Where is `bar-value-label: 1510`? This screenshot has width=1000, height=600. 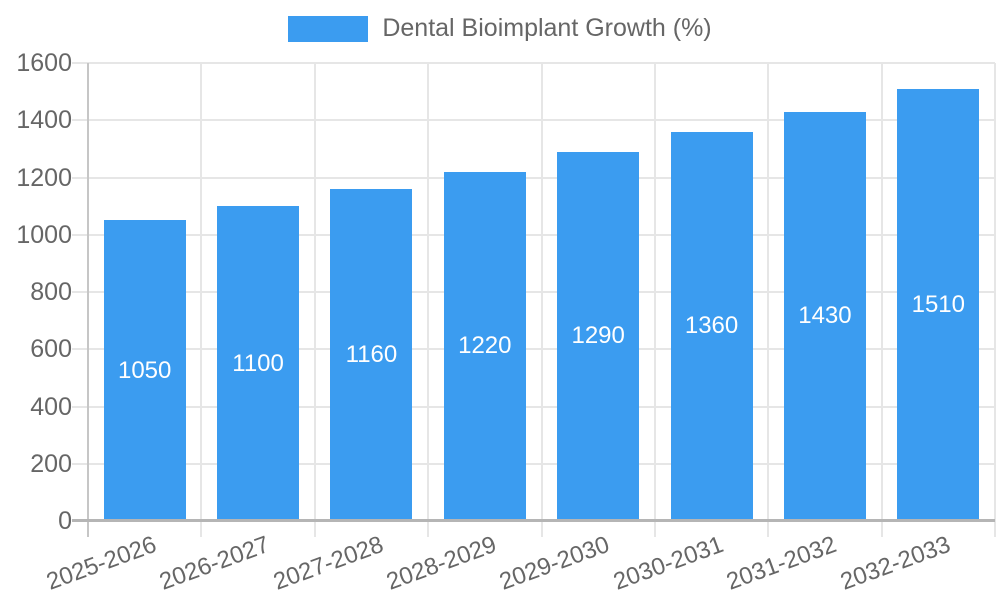 bar-value-label: 1510 is located at coordinates (938, 304).